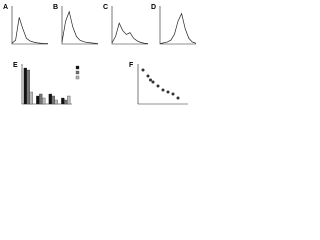 Image resolution: width=320 pixels, height=240 pixels. What do you see at coordinates (55, 7) in the screenshot?
I see `panel-label: B` at bounding box center [55, 7].